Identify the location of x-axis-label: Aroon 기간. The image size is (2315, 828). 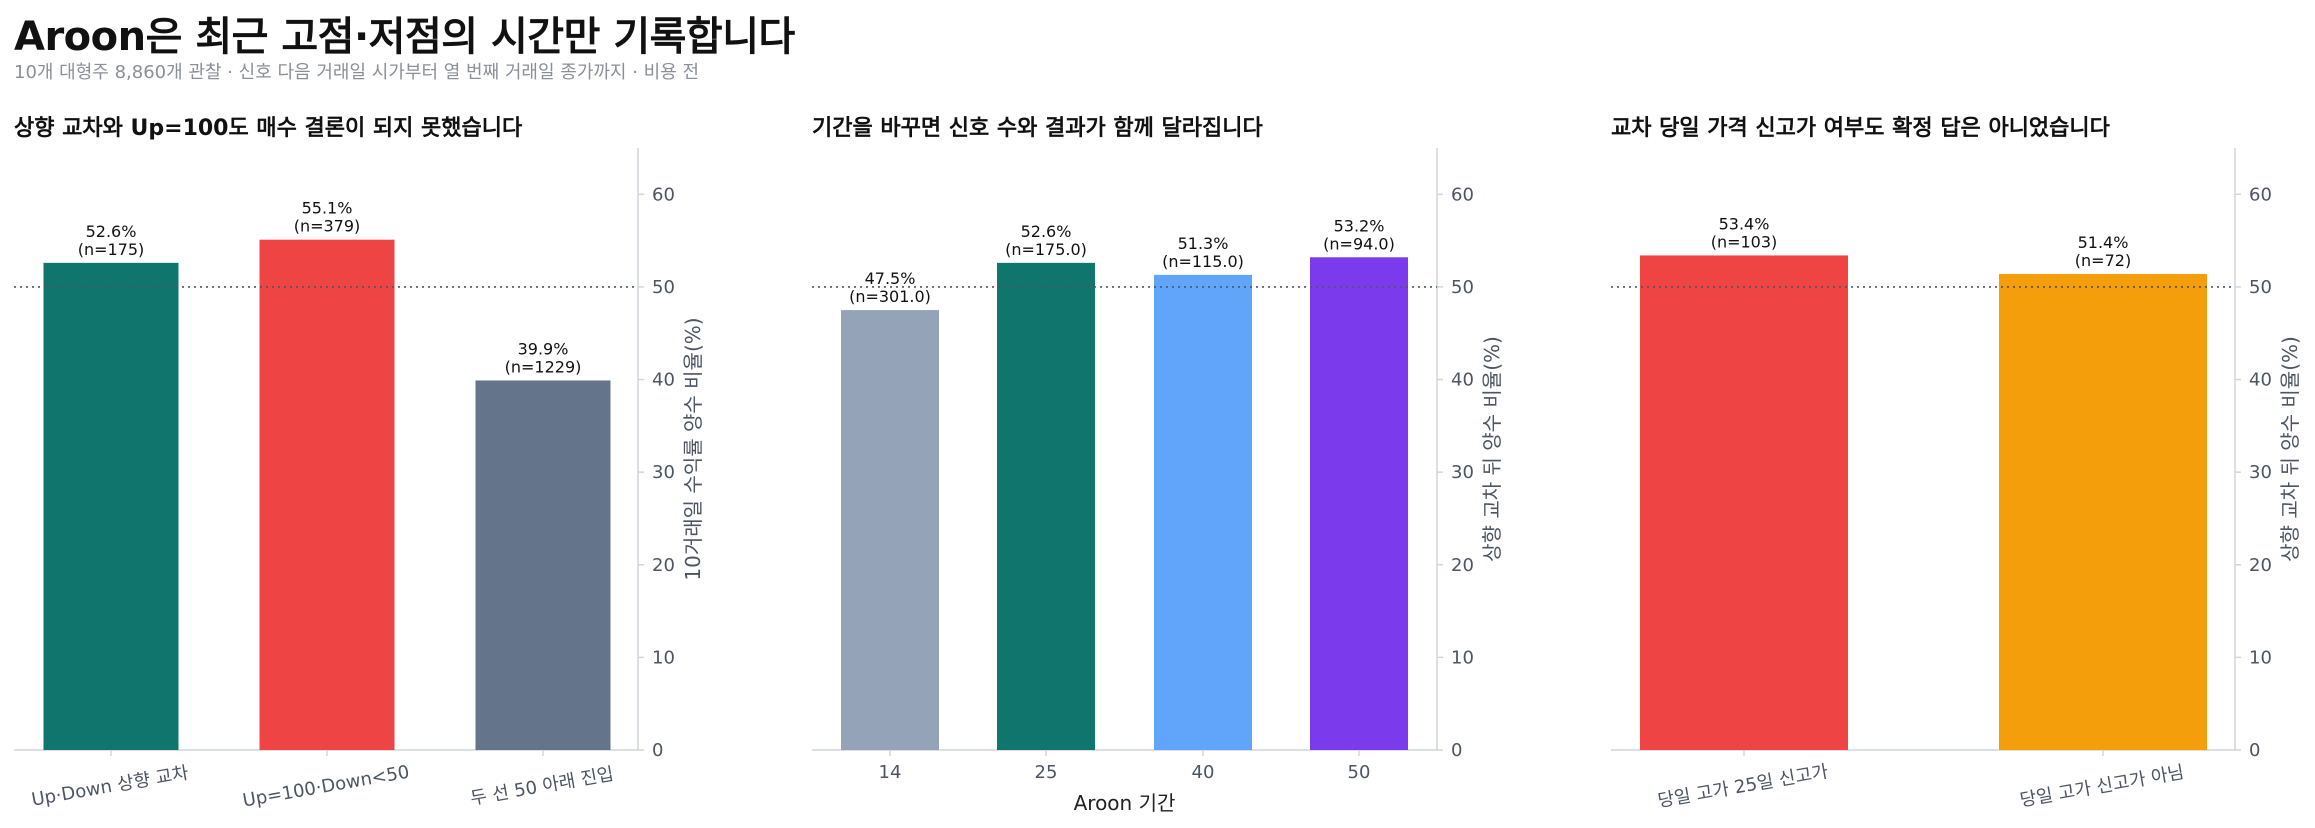
(1125, 803).